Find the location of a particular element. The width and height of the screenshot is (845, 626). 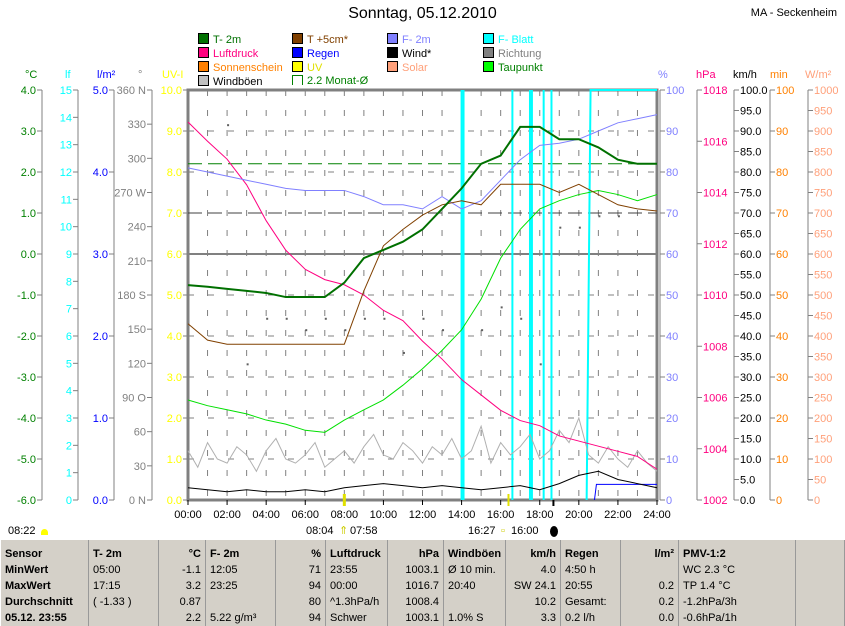

legend-item: Richtung is located at coordinates (512, 53).